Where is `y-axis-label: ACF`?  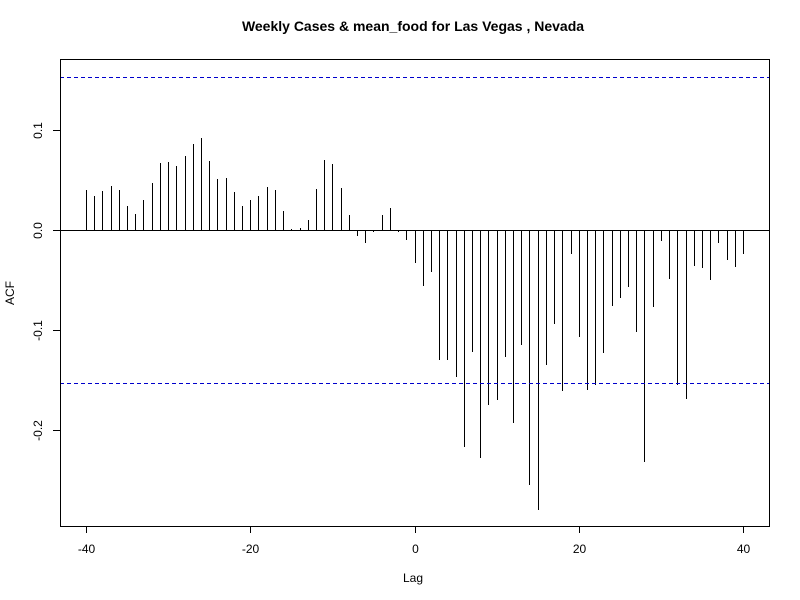
y-axis-label: ACF is located at coordinates (10, 293).